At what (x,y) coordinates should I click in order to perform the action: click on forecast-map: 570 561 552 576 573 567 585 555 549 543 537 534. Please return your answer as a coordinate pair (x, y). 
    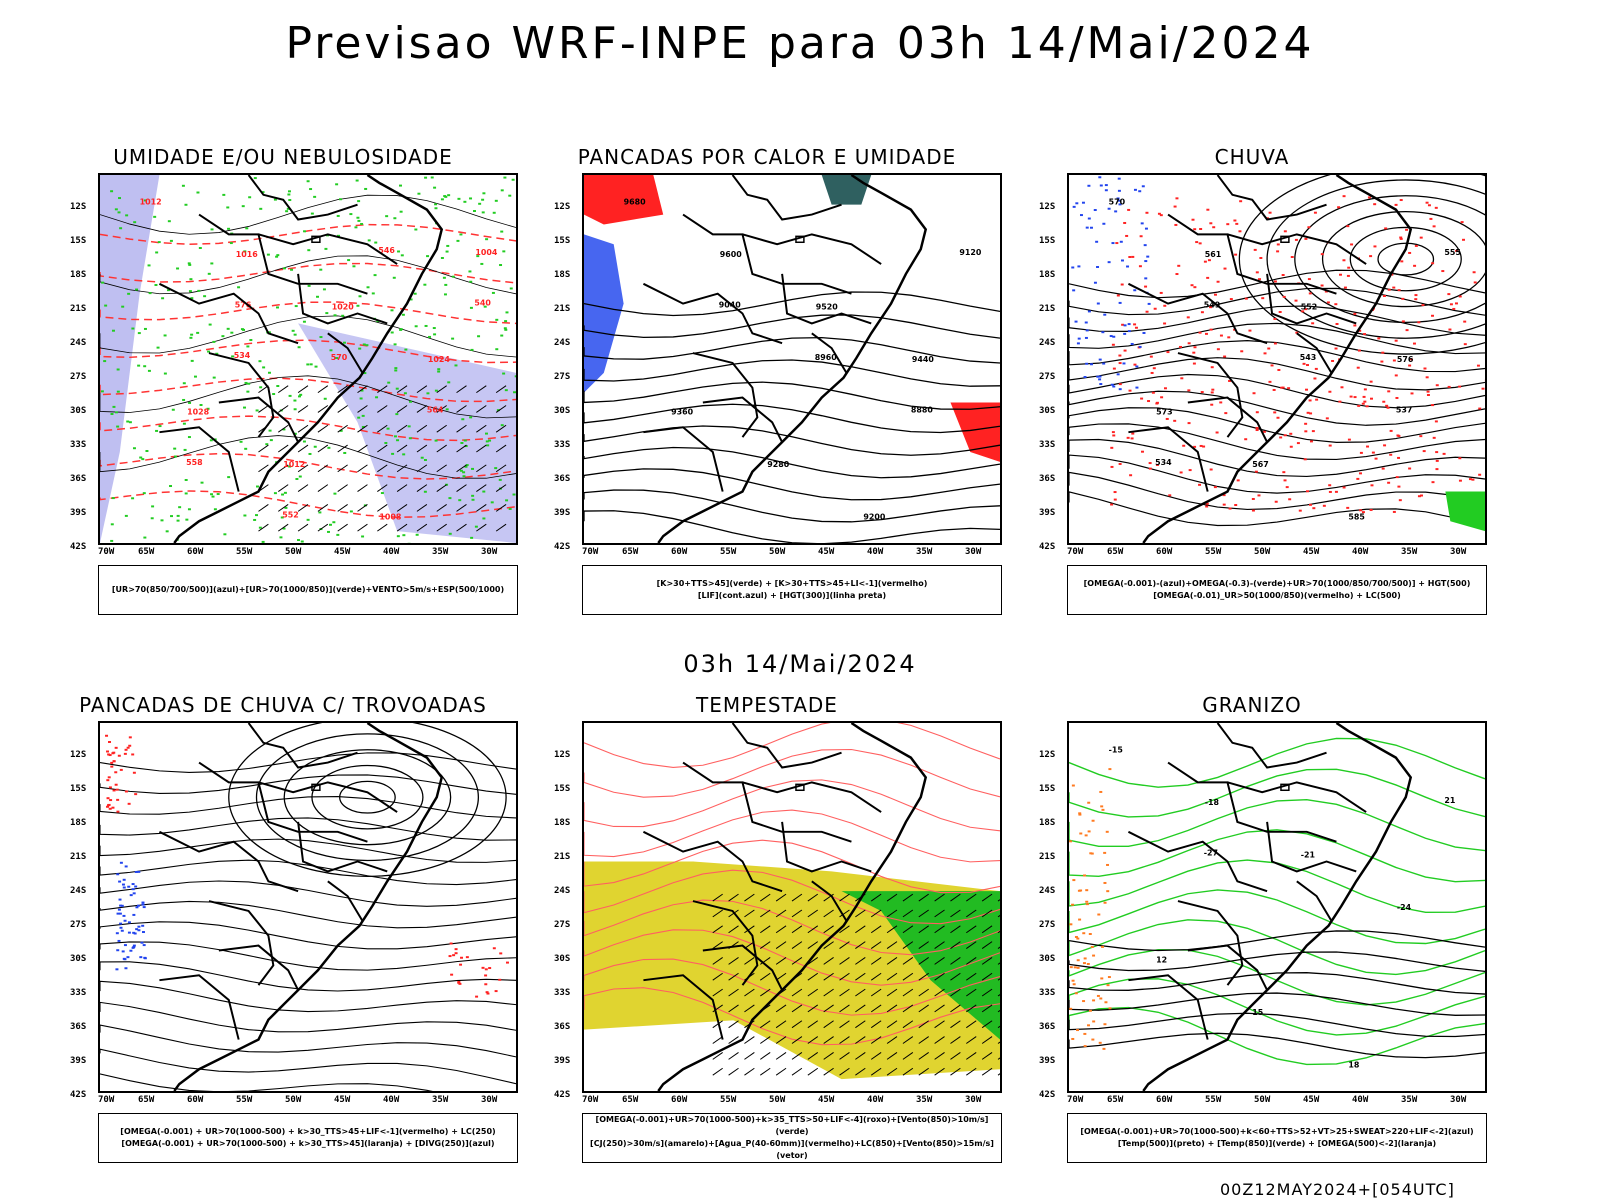
    Looking at the image, I should click on (1277, 359).